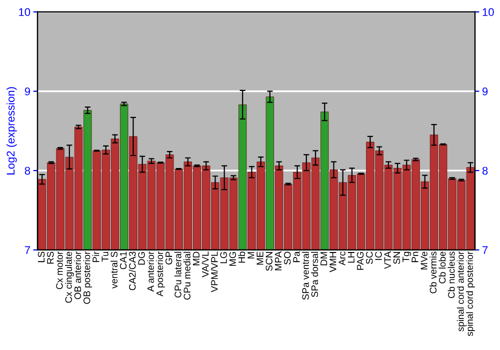 The height and width of the screenshot is (350, 500). Describe the element at coordinates (342, 259) in the screenshot. I see `x-tick-label: Arc` at that location.